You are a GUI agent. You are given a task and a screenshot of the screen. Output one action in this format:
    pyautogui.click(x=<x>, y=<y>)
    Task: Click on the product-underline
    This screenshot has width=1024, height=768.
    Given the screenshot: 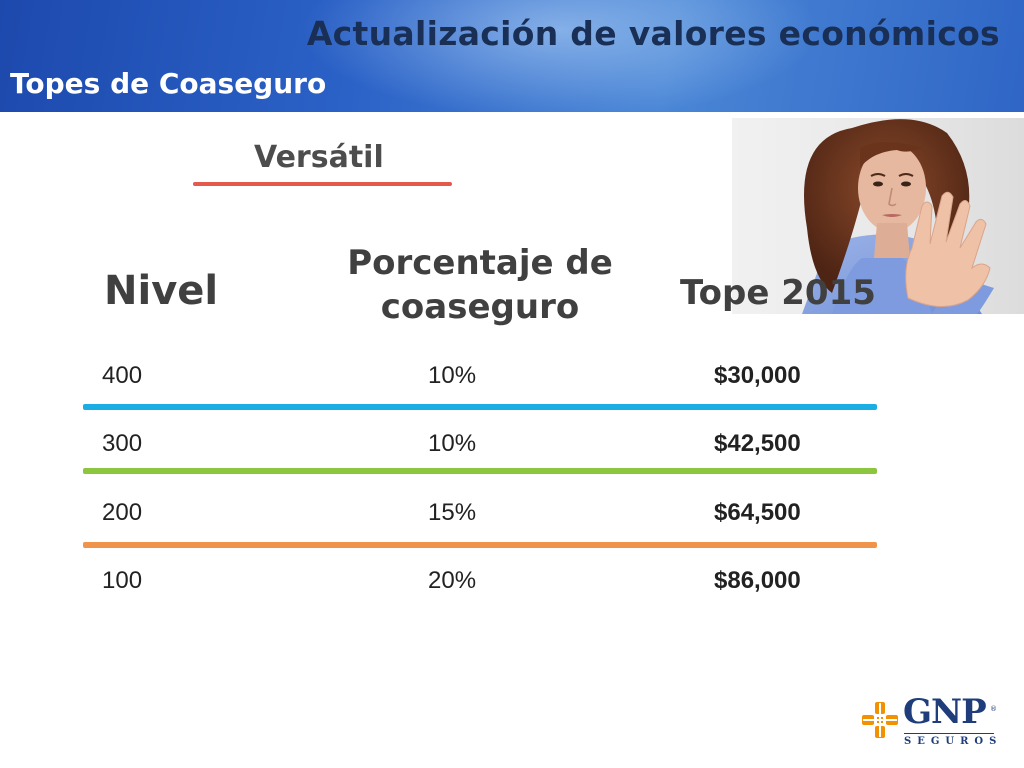 What is the action you would take?
    pyautogui.click(x=322, y=184)
    